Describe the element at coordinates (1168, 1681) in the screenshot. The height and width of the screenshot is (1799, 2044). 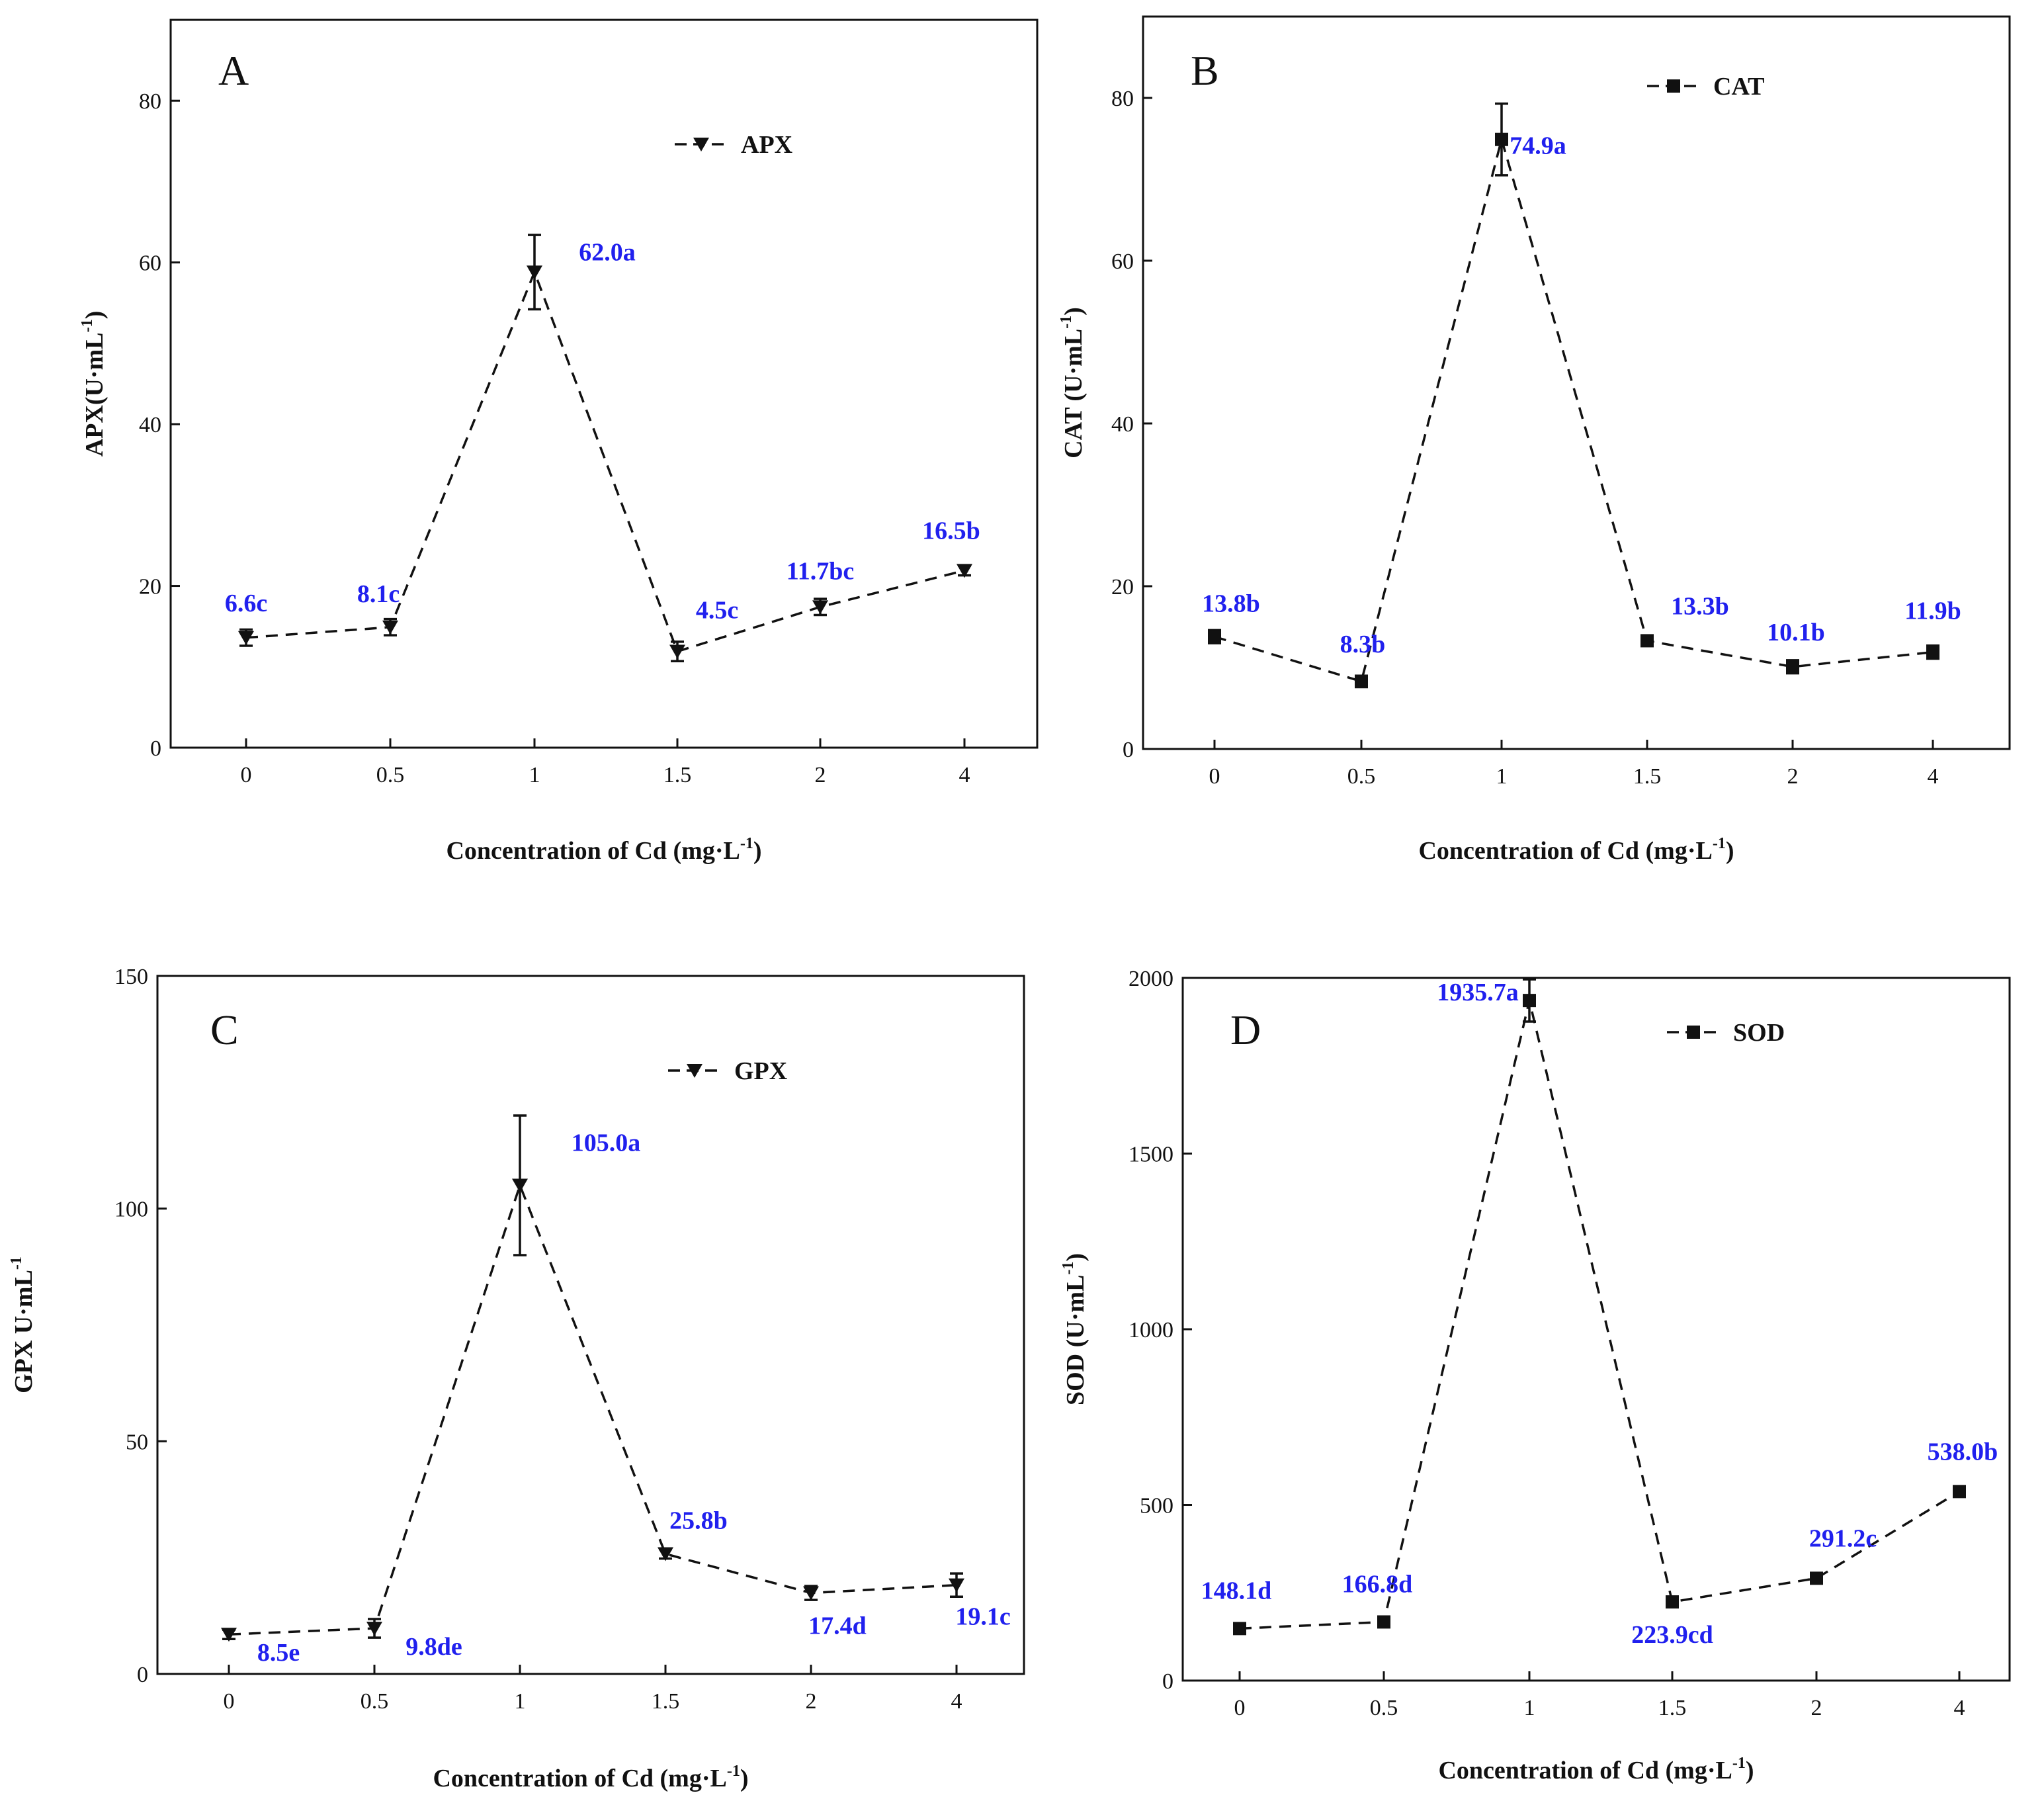
I see `panel-d-ytick-label: 0` at that location.